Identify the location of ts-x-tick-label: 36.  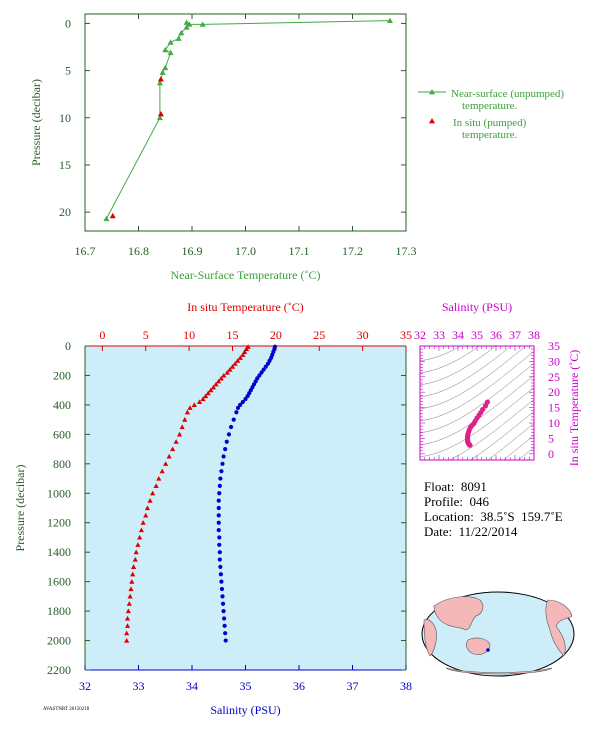
(496, 335).